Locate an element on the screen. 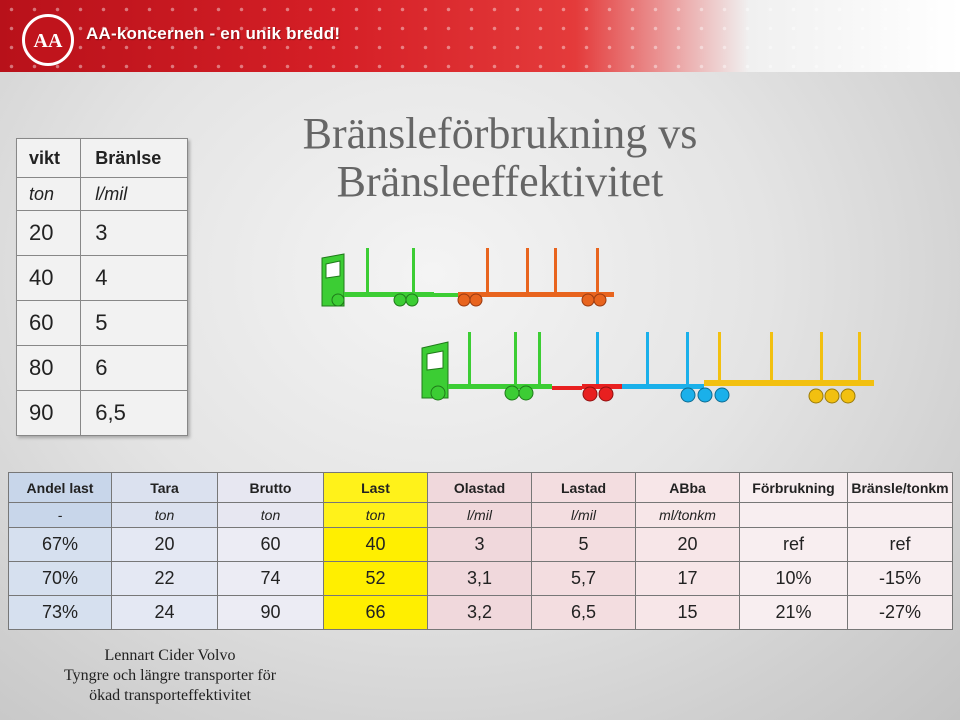 The height and width of the screenshot is (720, 960). column-header: Lastad is located at coordinates (583, 487).